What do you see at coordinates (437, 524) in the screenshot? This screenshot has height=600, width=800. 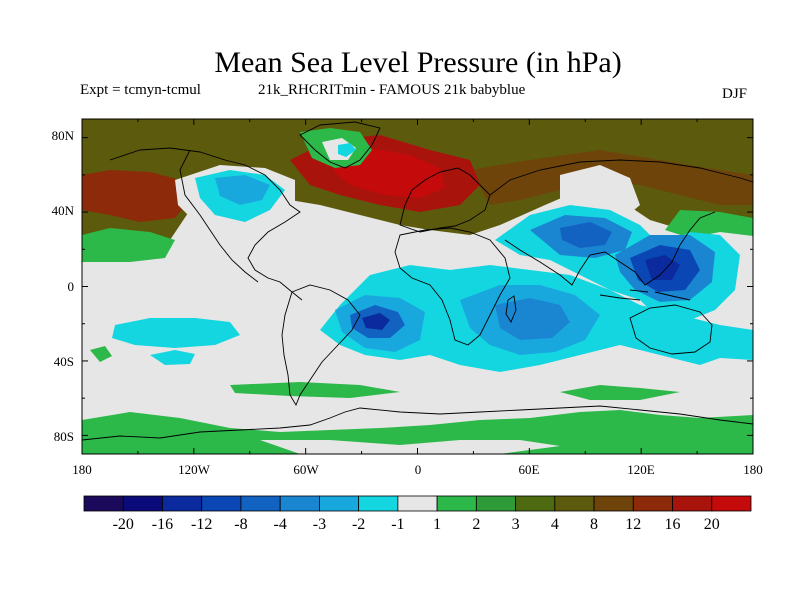 I see `colorbar-label: 1` at bounding box center [437, 524].